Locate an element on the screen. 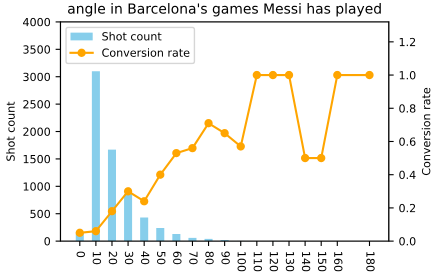 This screenshot has width=432, height=274. chart-title: angle in Barcelona's games Messi has played is located at coordinates (224, 9).